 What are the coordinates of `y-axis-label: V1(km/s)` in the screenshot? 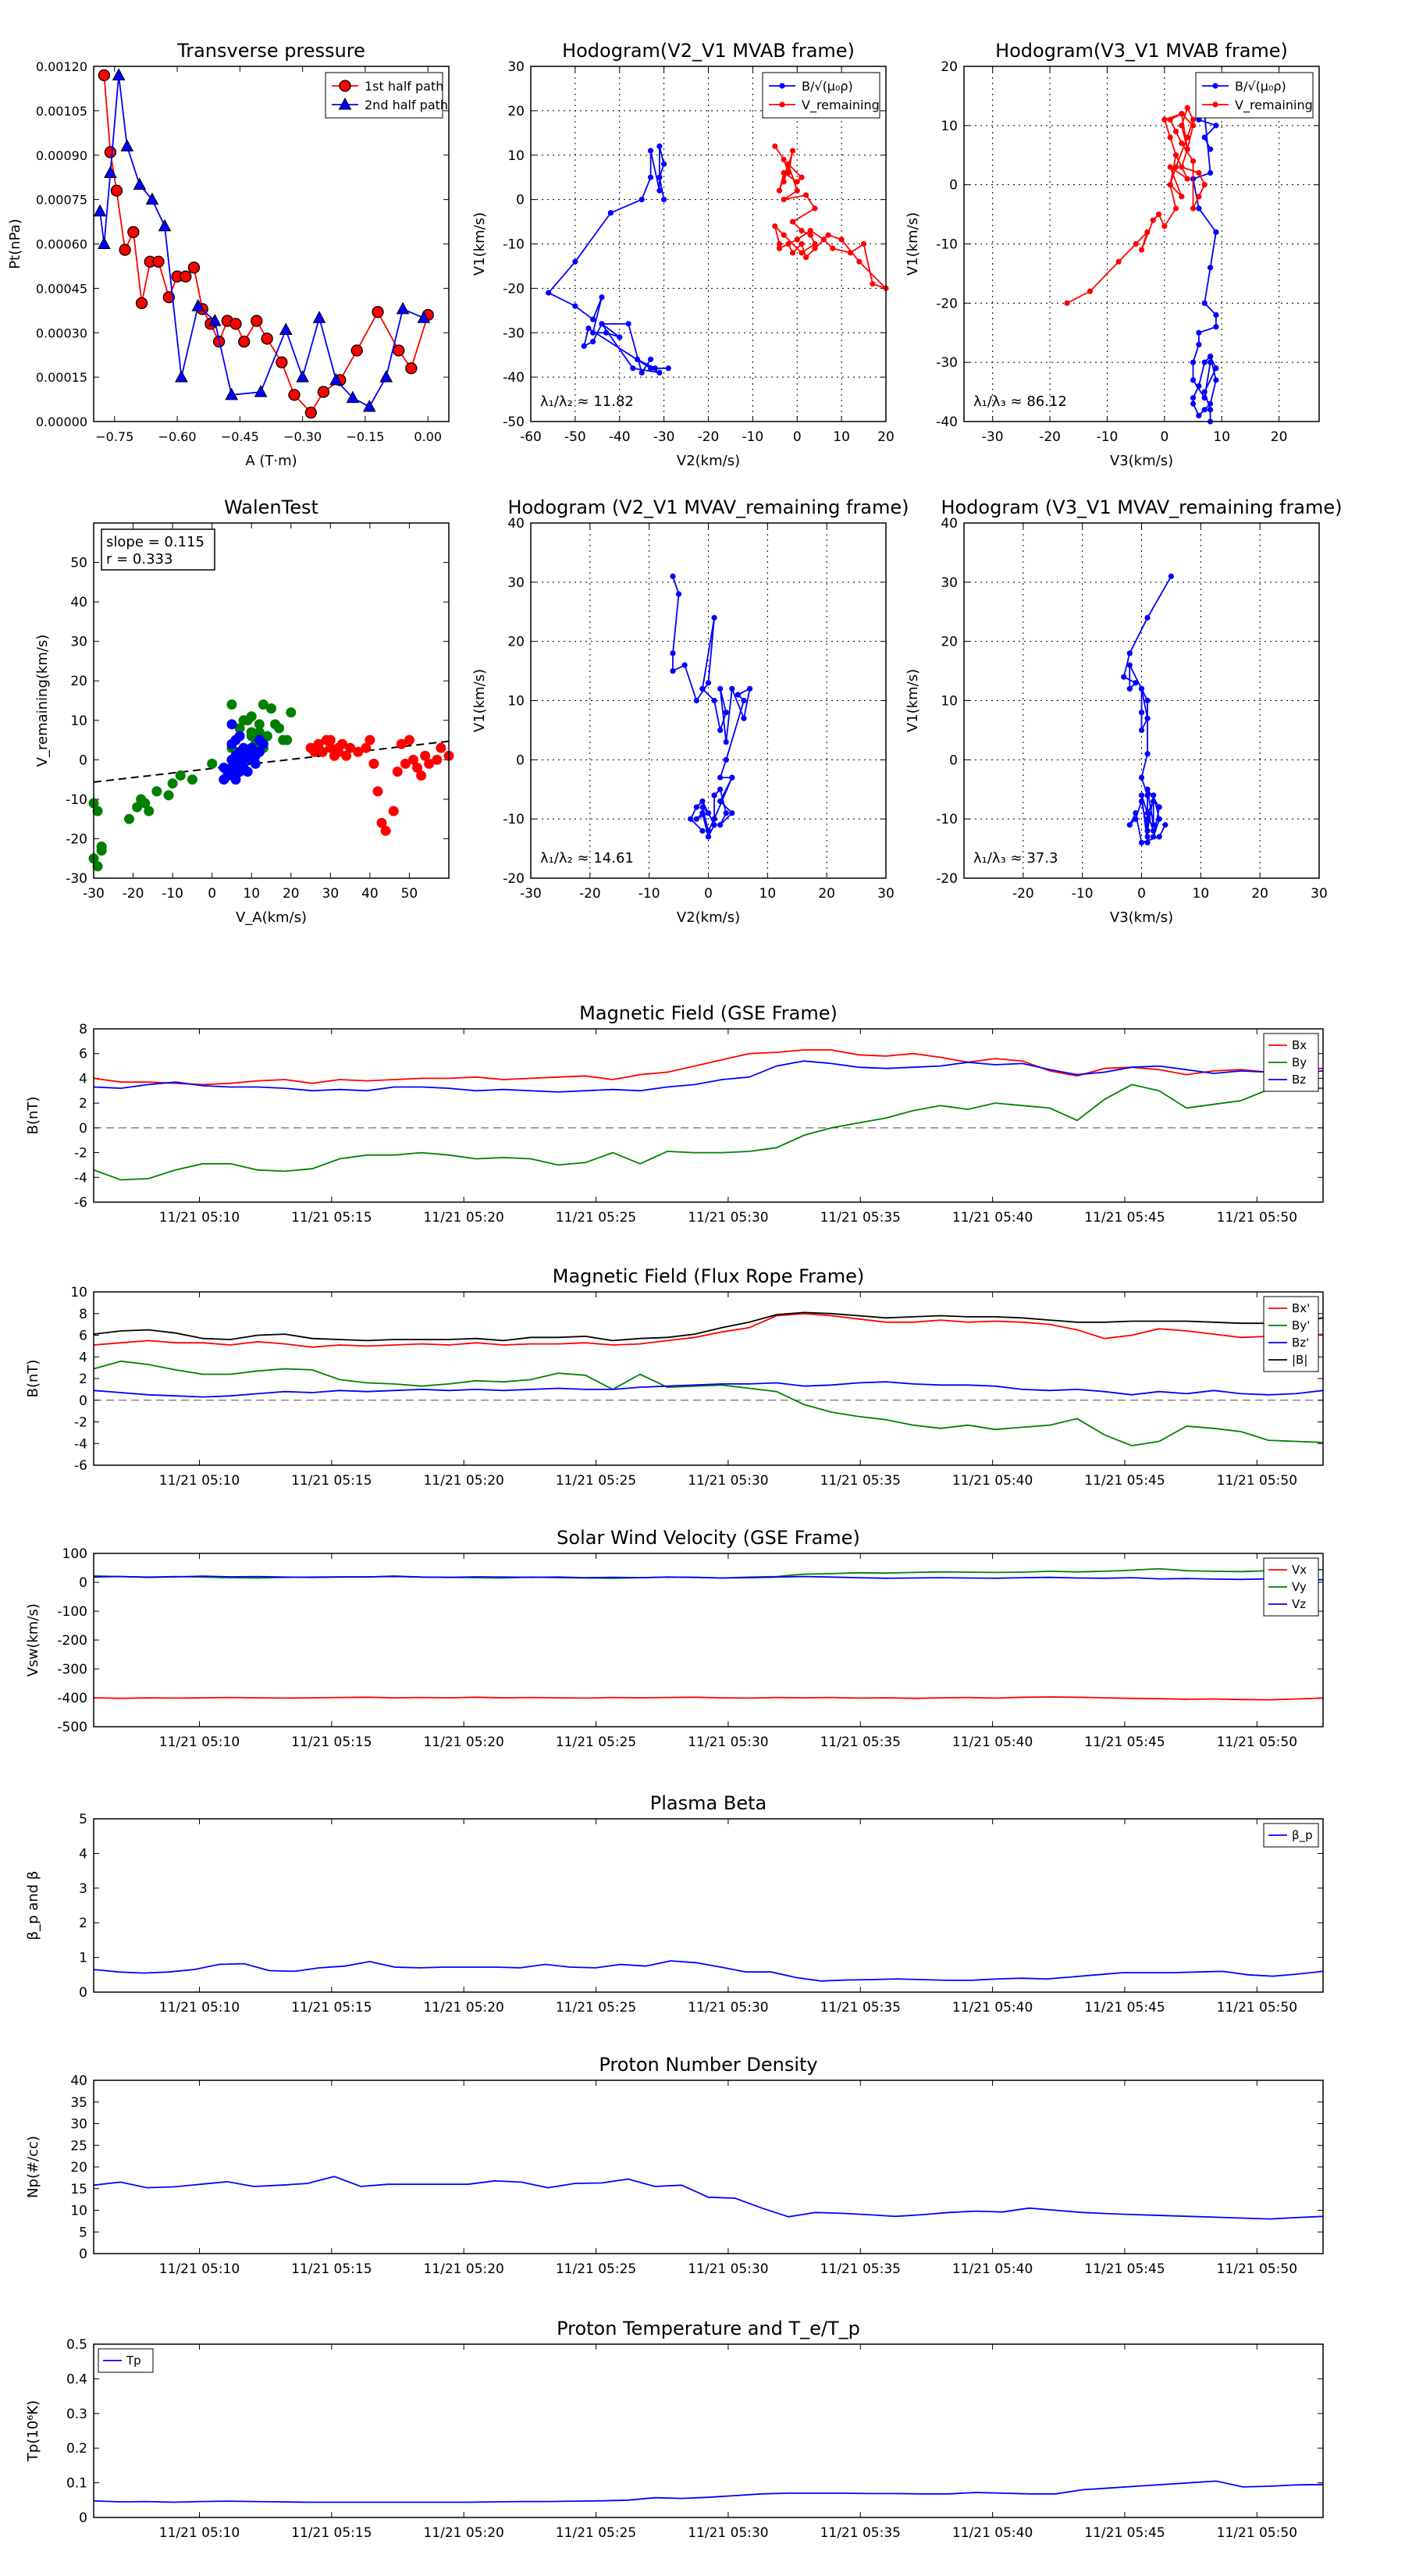 It's located at (913, 700).